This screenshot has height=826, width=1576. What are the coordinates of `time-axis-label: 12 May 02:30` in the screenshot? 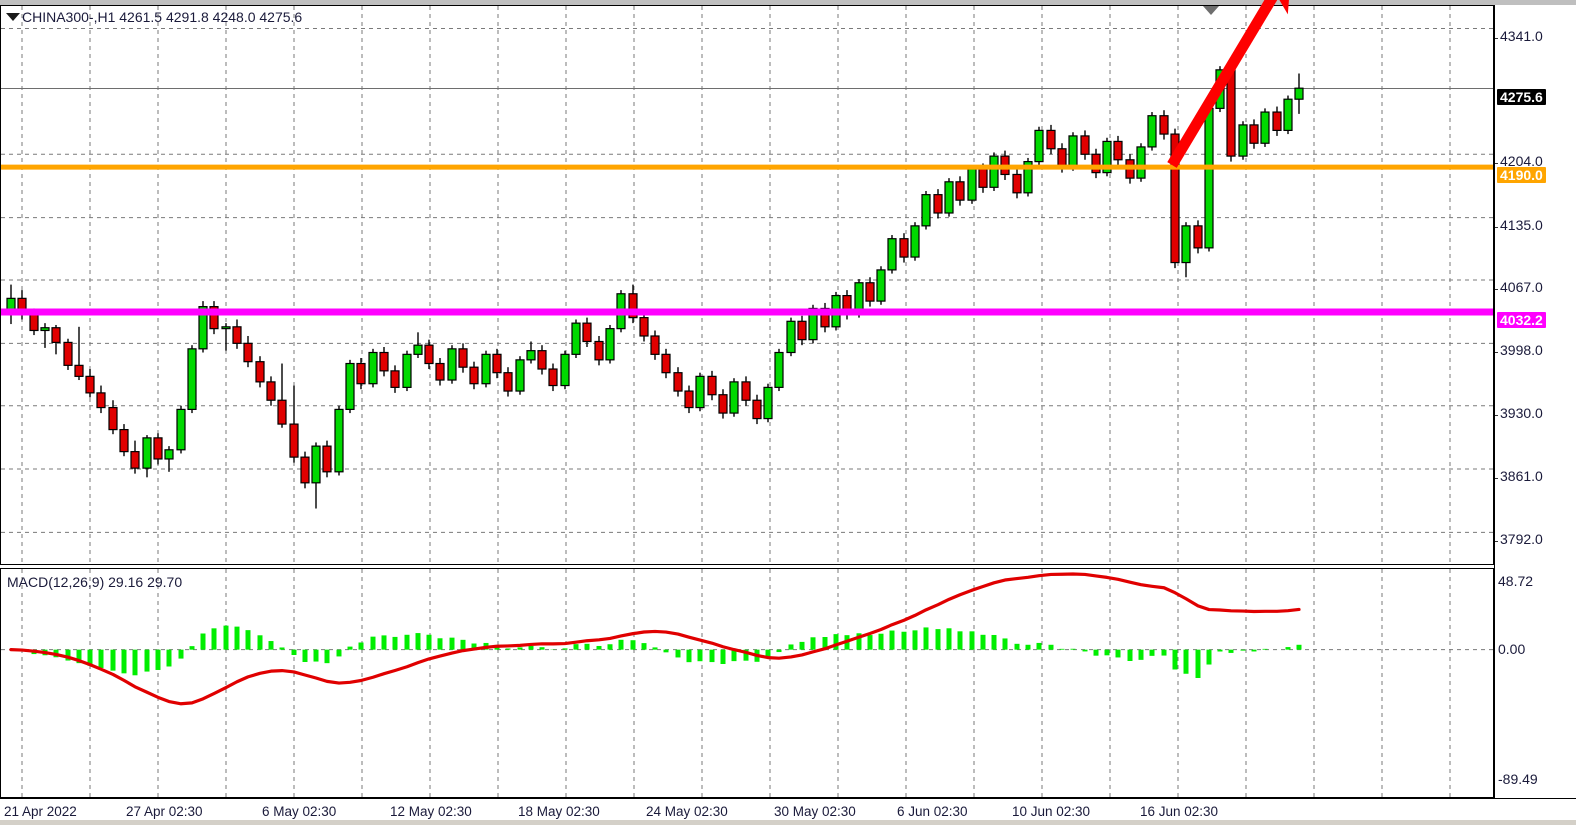 It's located at (431, 811).